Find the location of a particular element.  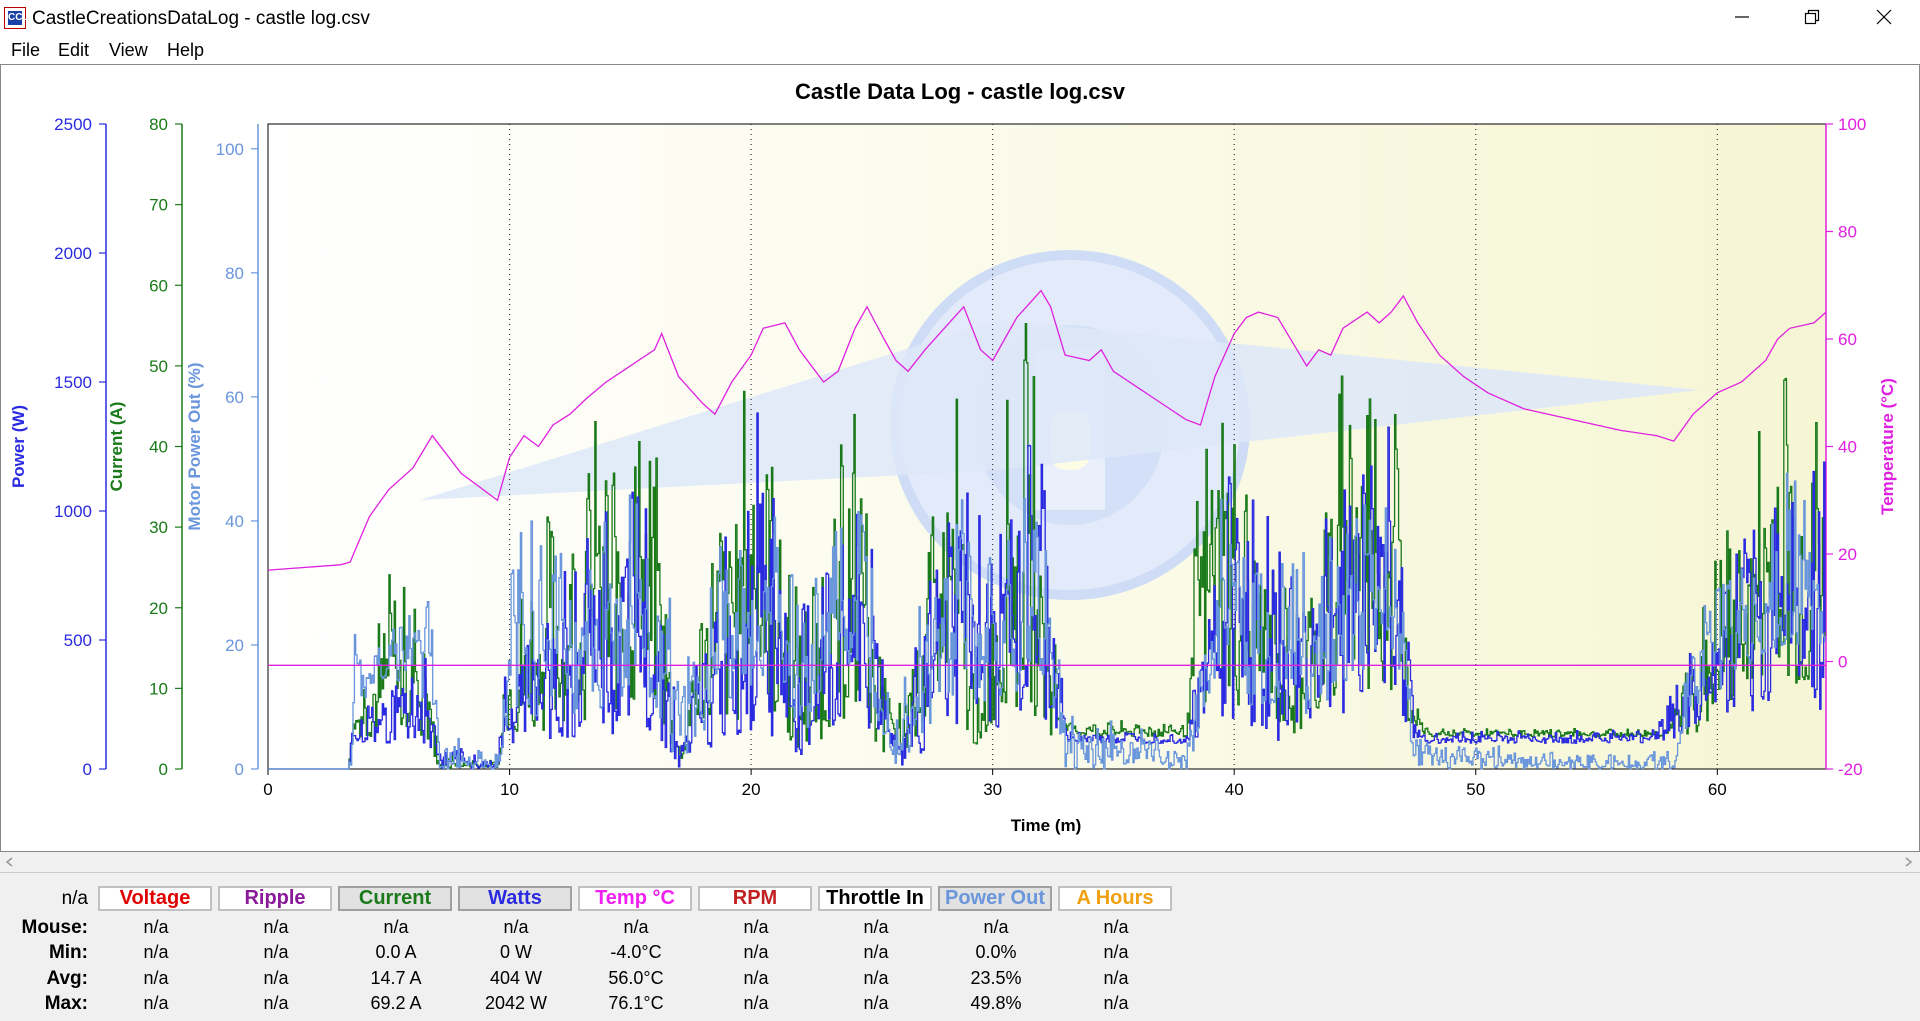

toggle-a-hours: A Hours is located at coordinates (1115, 898).